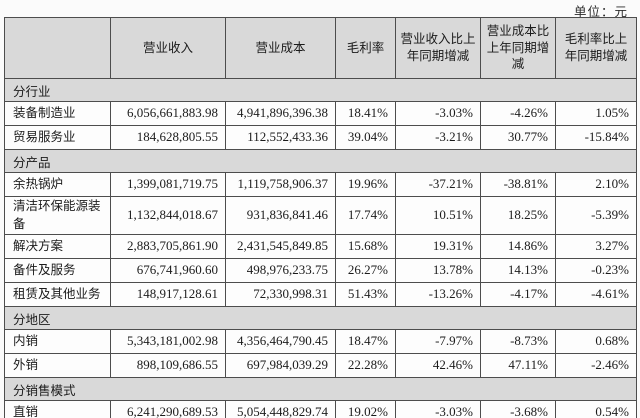 This screenshot has width=640, height=418. What do you see at coordinates (57, 137) in the screenshot?
I see `row-label: 贸易服务业` at bounding box center [57, 137].